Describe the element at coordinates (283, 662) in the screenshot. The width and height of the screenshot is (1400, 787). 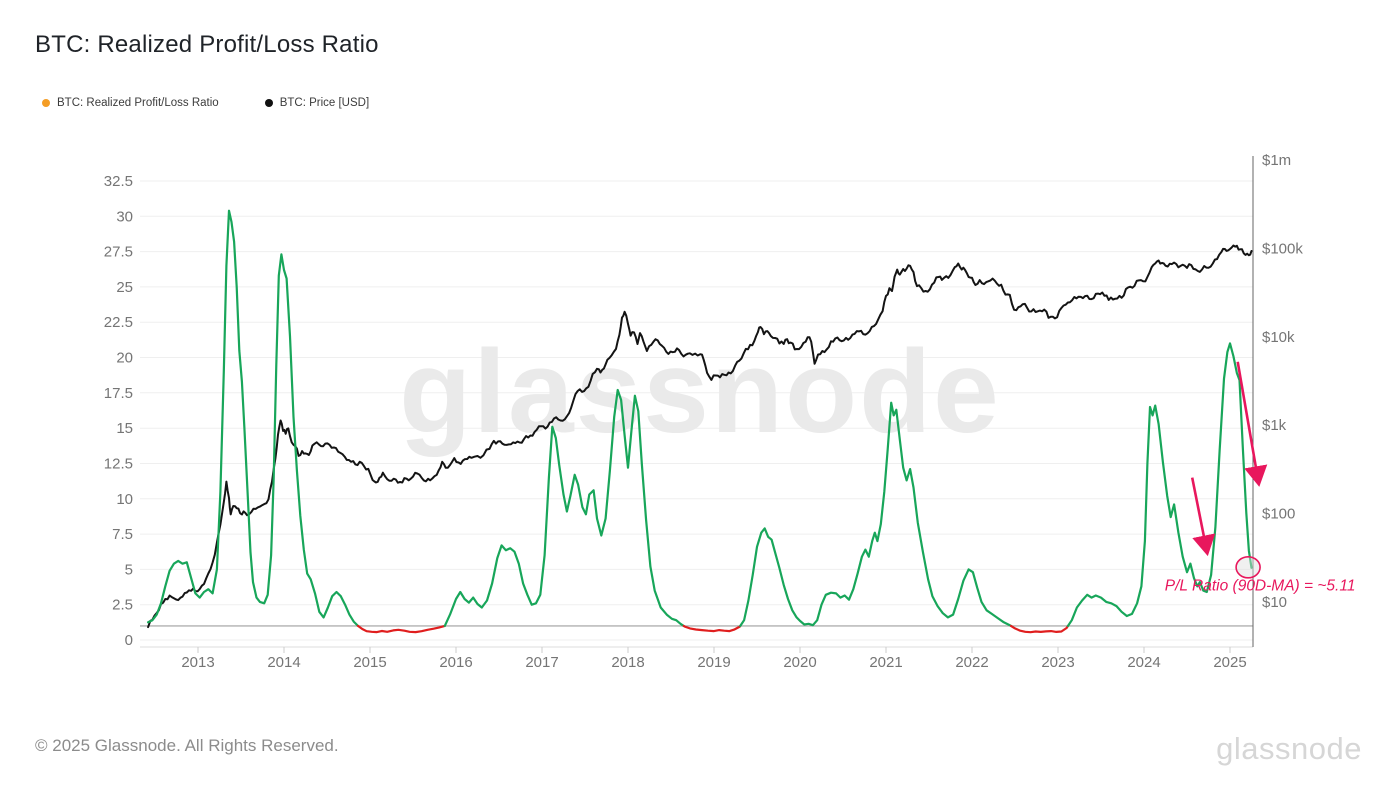
I see `svg-text: 2014` at that location.